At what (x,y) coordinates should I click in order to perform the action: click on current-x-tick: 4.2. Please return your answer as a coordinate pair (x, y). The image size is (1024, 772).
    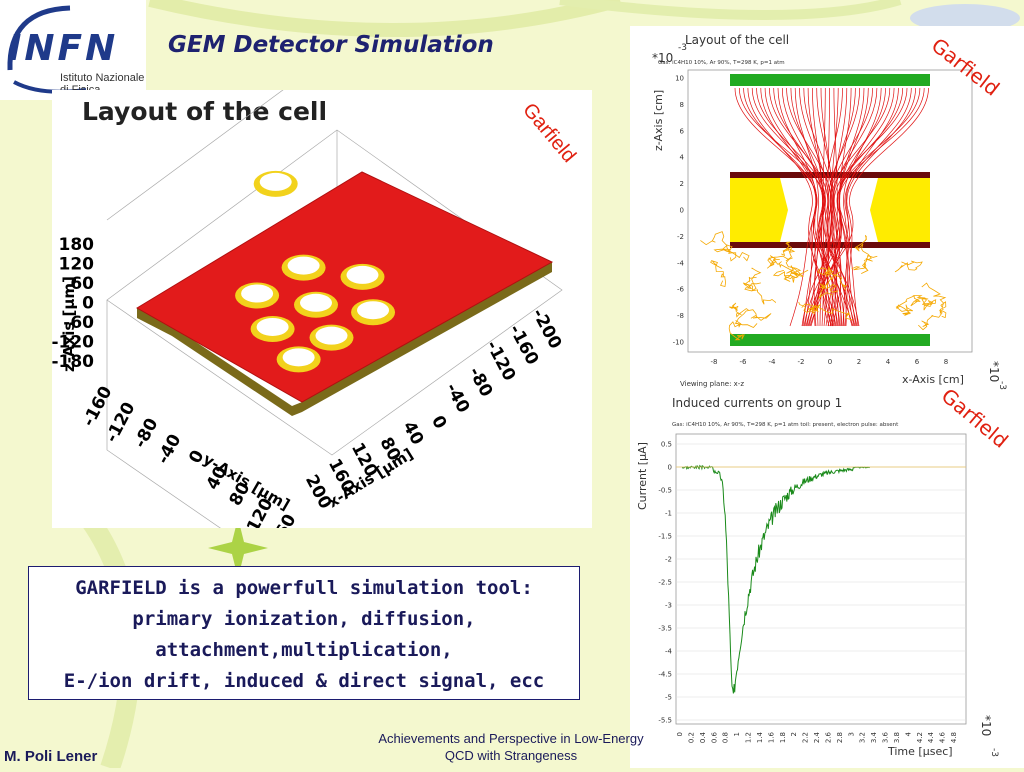
    Looking at the image, I should click on (920, 737).